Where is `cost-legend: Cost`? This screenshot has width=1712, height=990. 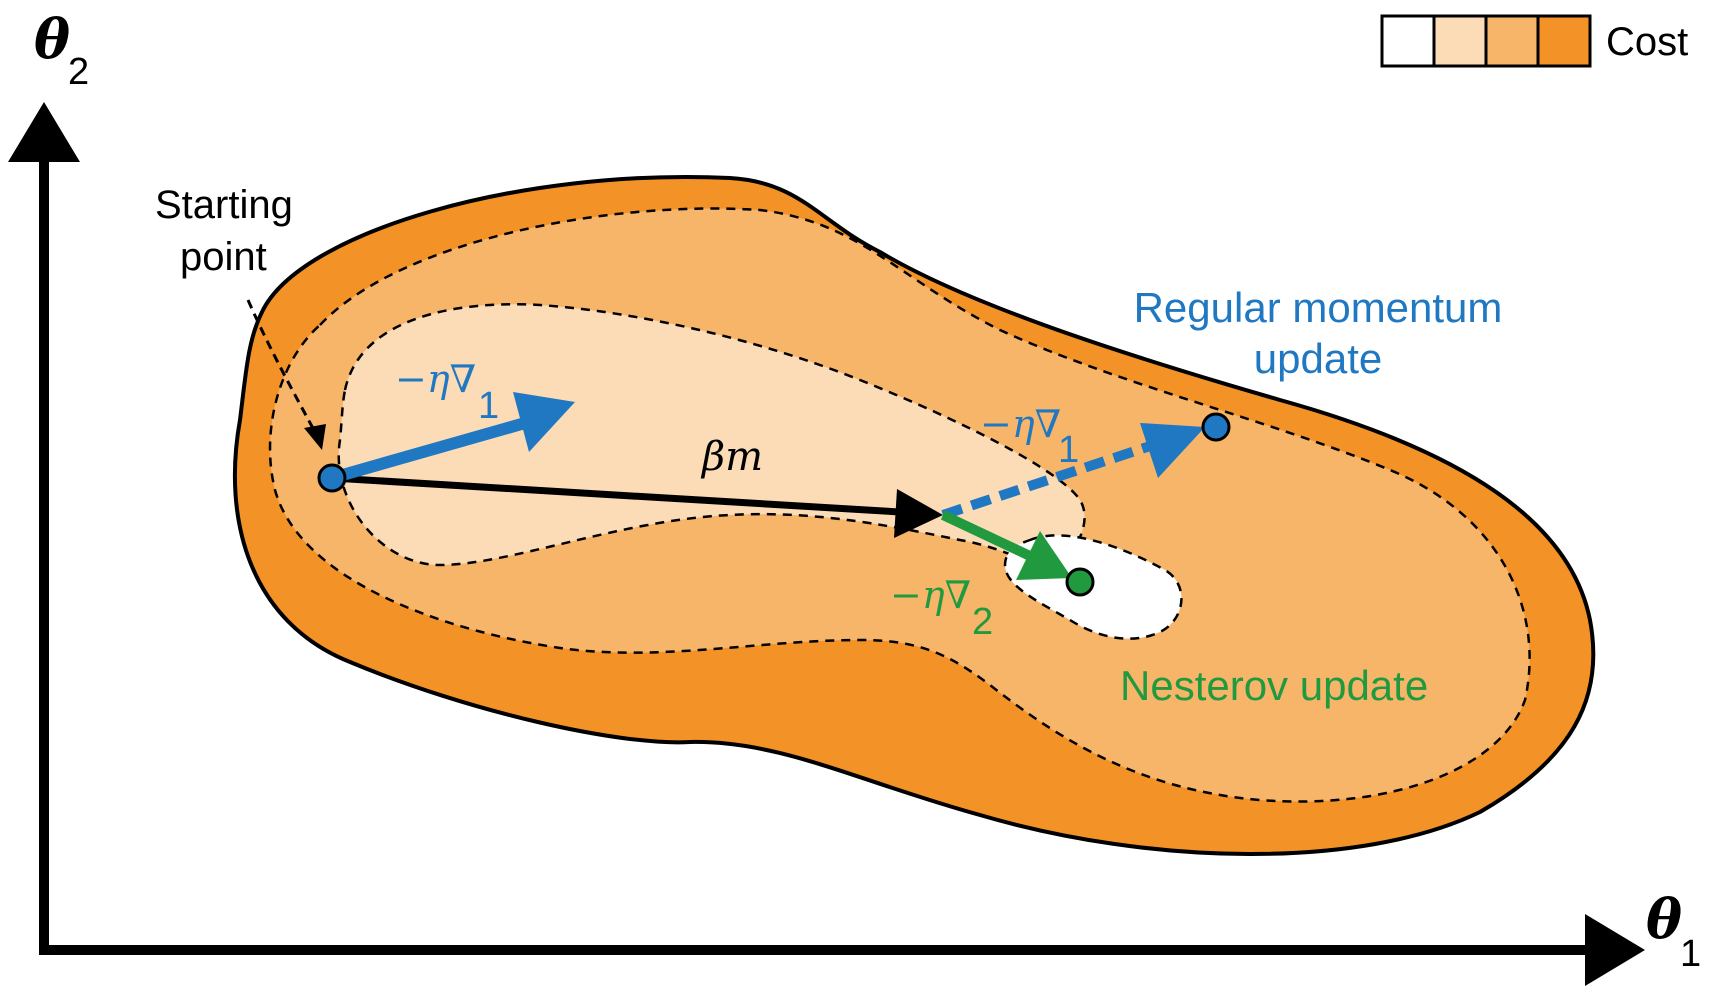
cost-legend: Cost is located at coordinates (1534, 41).